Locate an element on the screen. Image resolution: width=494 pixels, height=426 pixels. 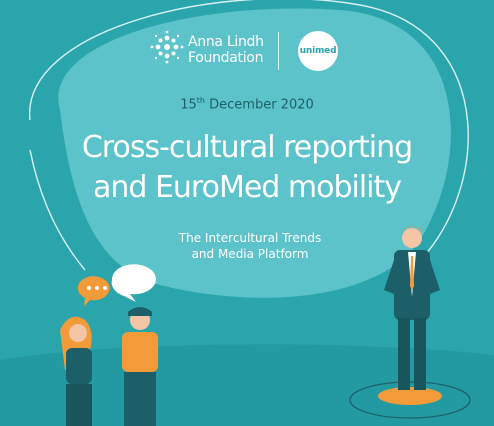
subtitle-line-1: The Intercultural Trends is located at coordinates (250, 238).